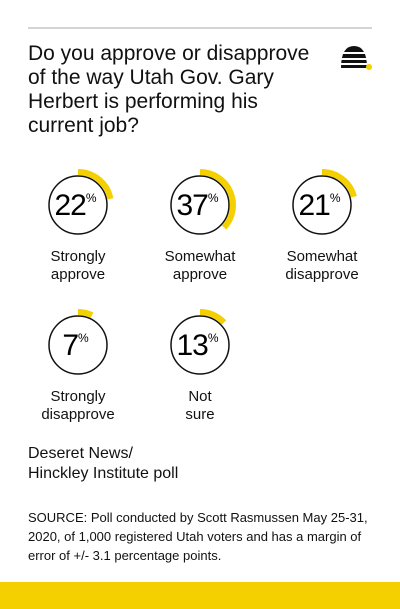  I want to click on value-label: 21%, so click(319, 205).